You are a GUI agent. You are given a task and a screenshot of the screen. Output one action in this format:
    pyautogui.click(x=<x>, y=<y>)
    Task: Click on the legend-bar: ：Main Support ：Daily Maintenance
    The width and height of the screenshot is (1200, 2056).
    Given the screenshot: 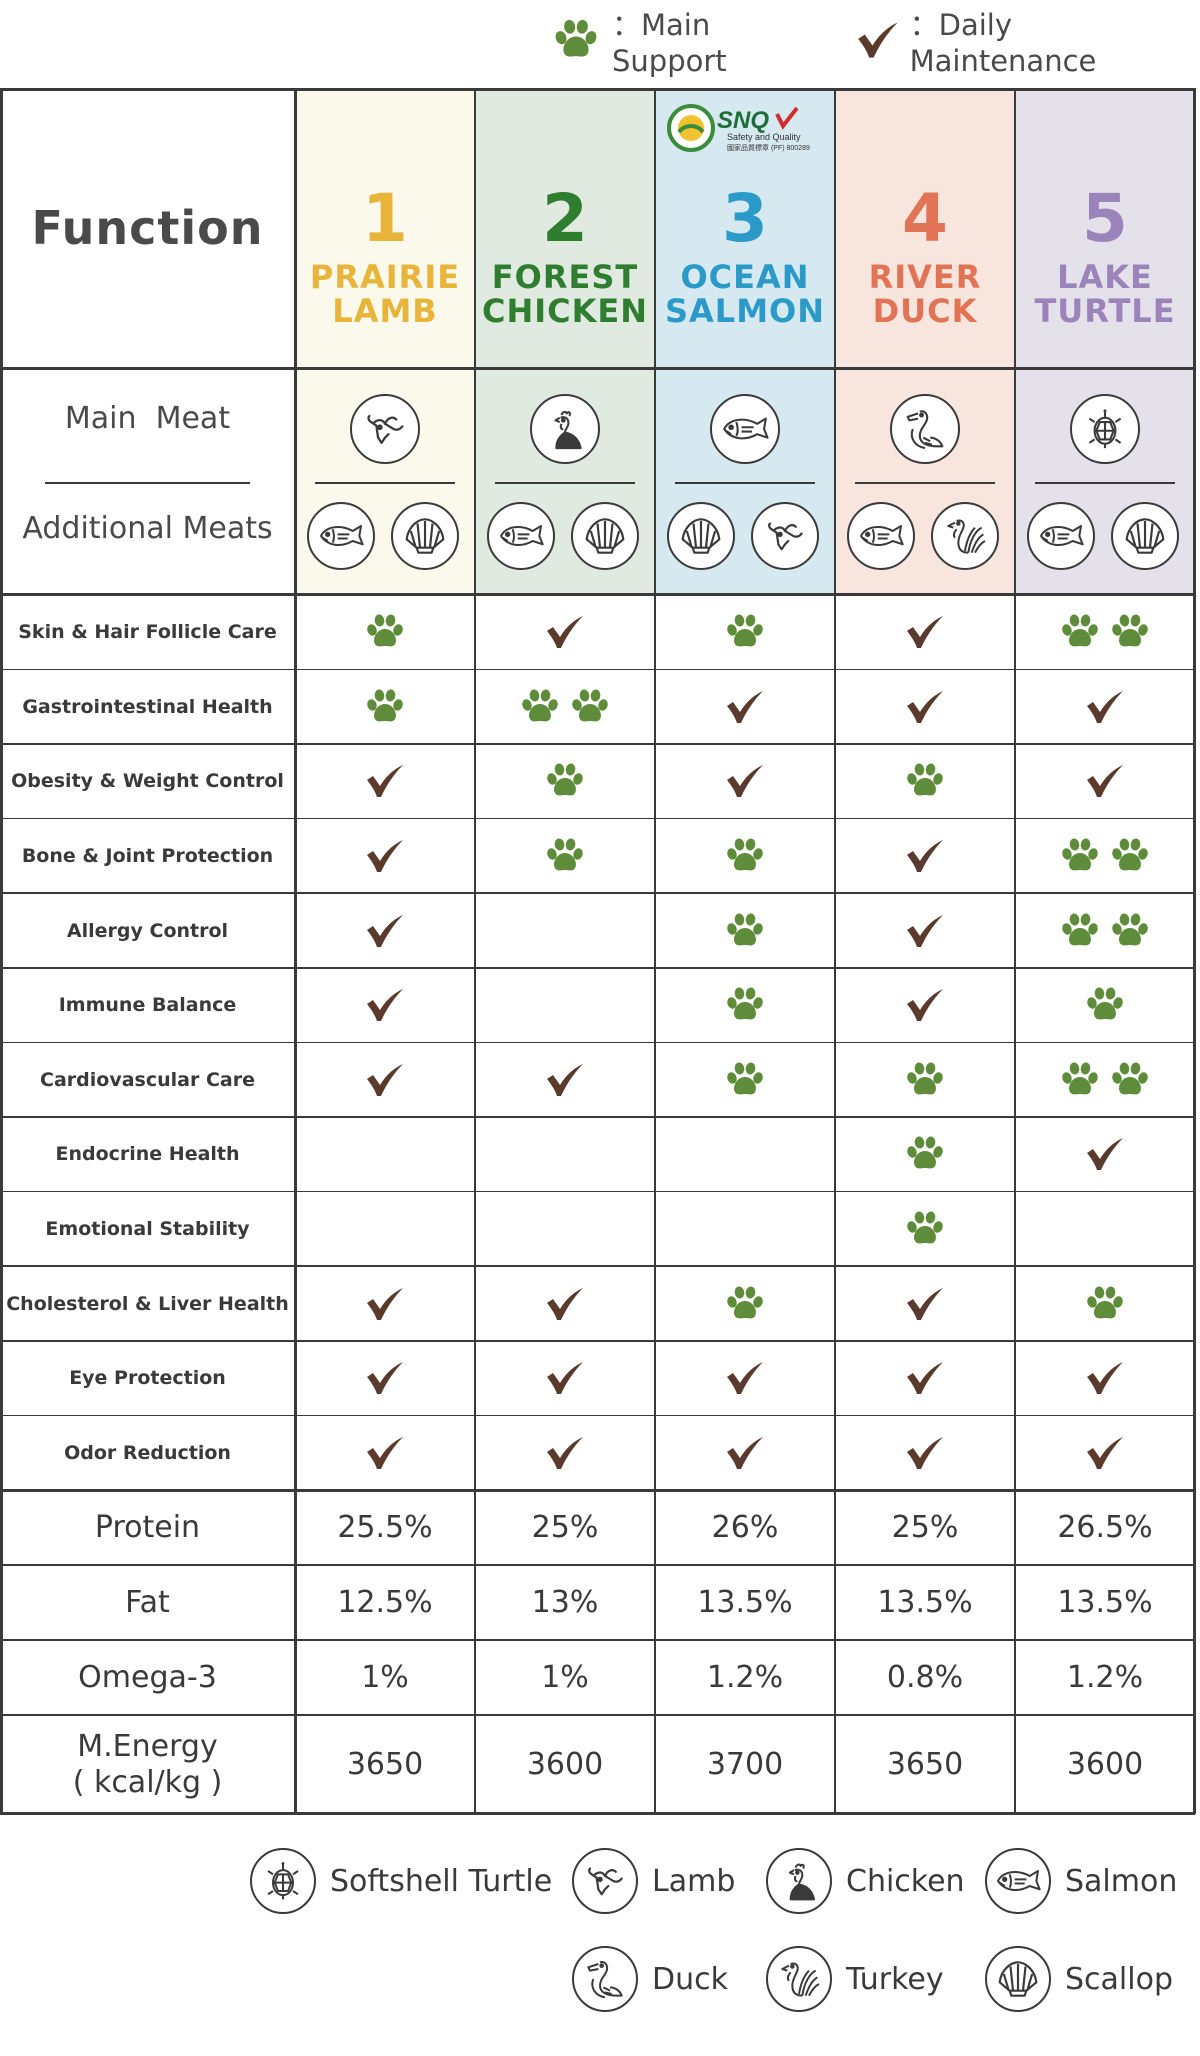 What is the action you would take?
    pyautogui.click(x=870, y=43)
    